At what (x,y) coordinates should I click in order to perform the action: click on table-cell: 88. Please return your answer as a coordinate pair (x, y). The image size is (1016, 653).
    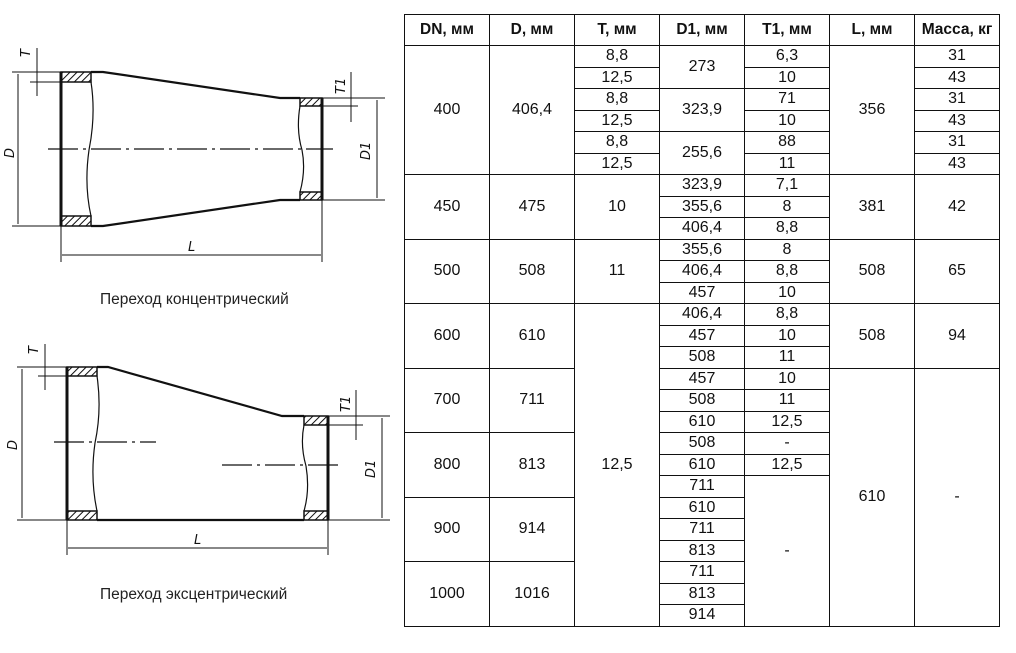
    Looking at the image, I should click on (787, 142).